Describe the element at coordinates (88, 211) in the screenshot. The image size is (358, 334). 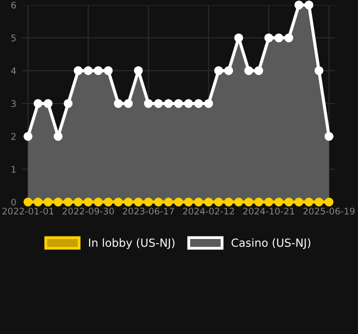
I see `x-tick-label: 2022-09-30` at that location.